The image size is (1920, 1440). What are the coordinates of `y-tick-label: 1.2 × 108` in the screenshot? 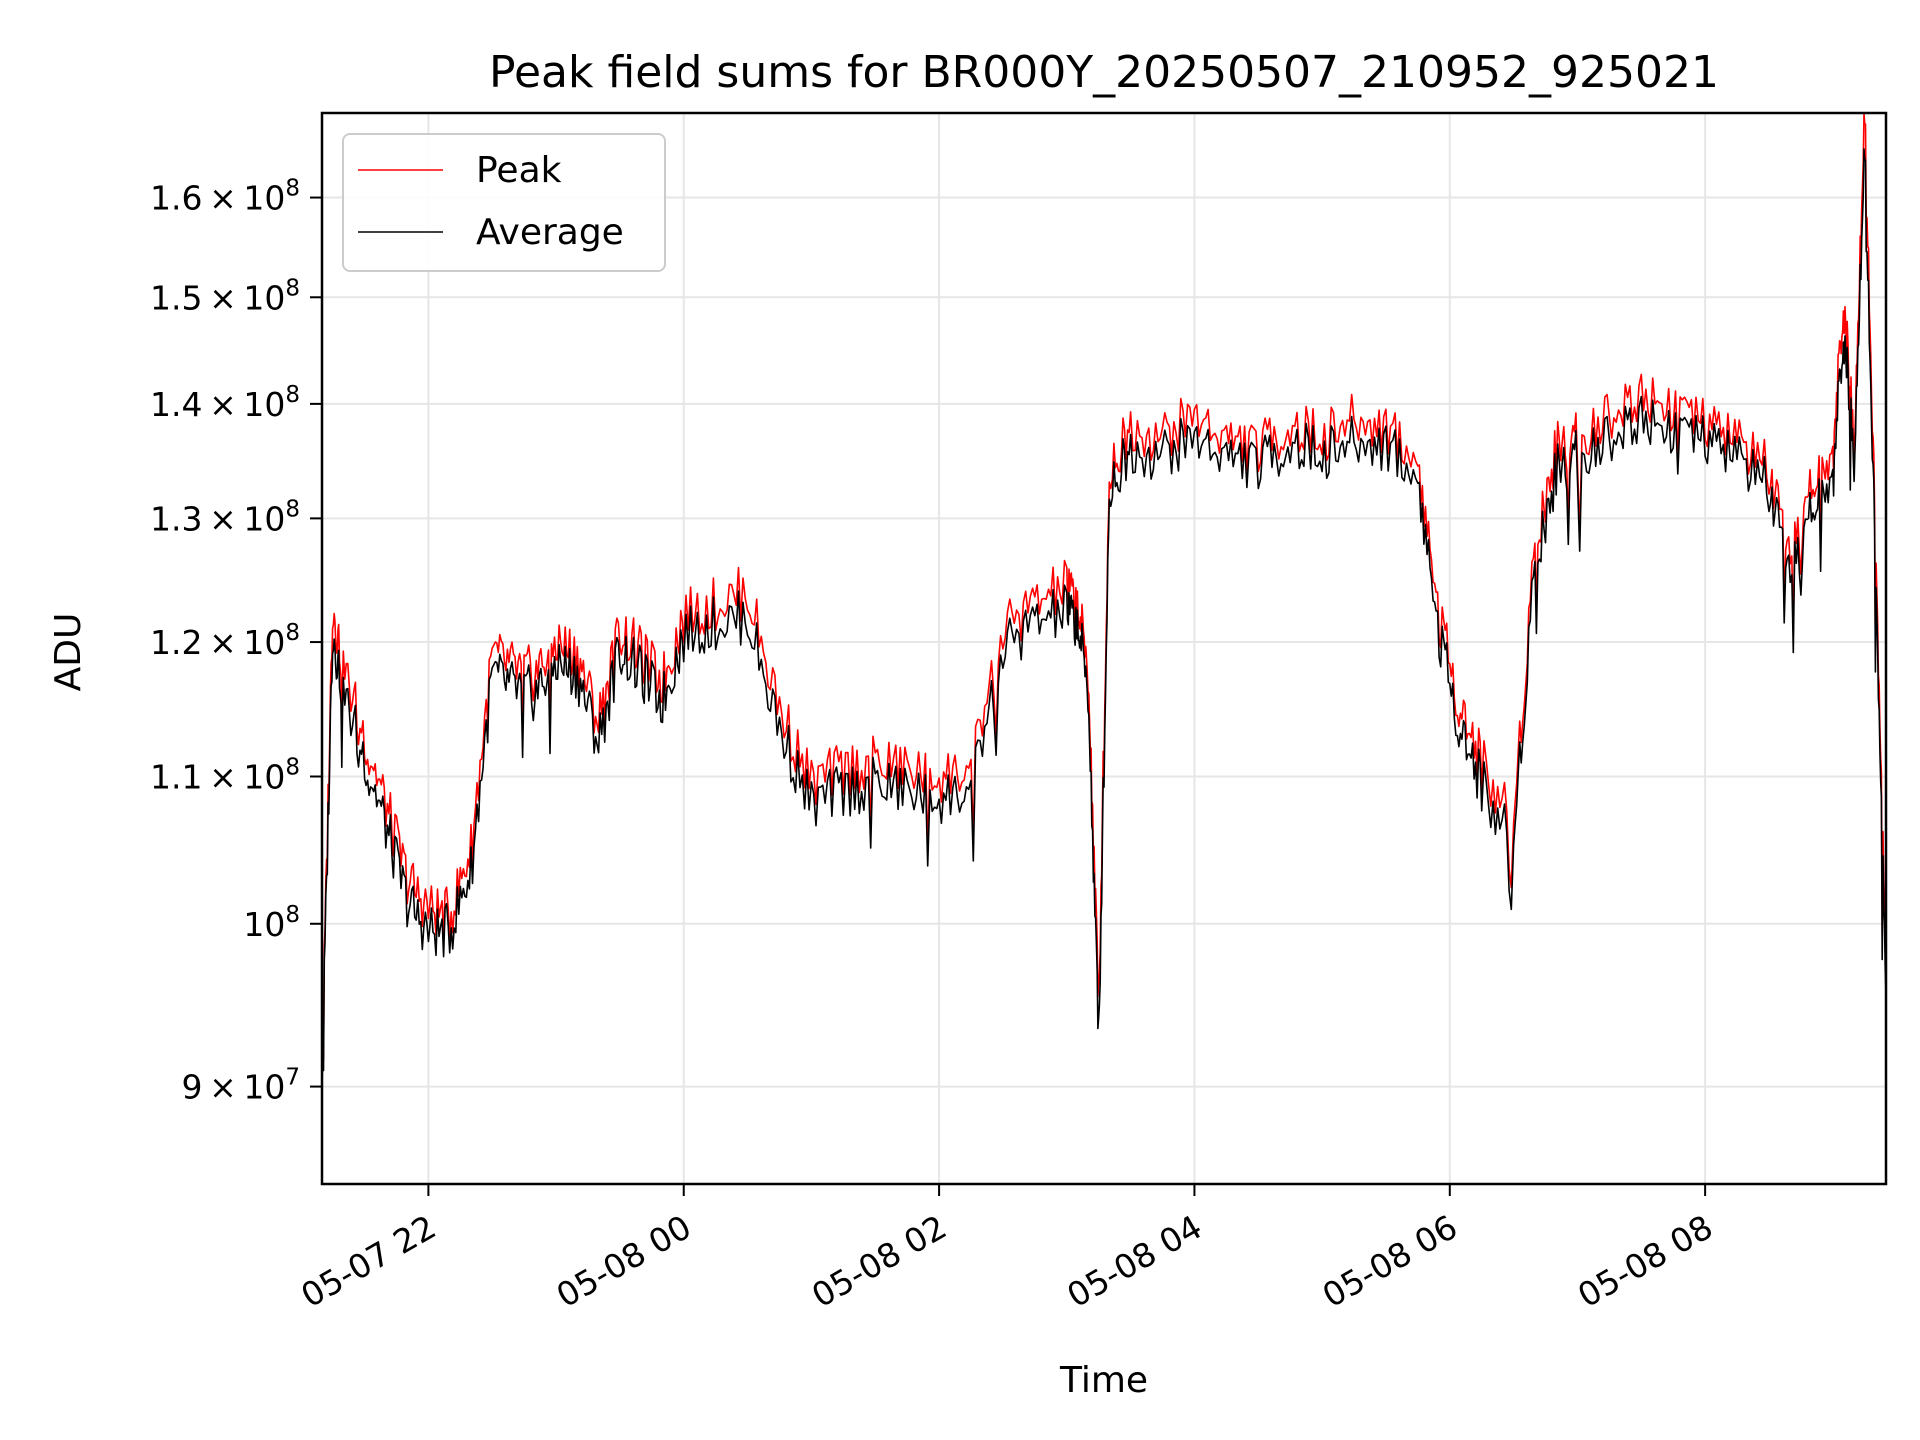 It's located at (225, 641).